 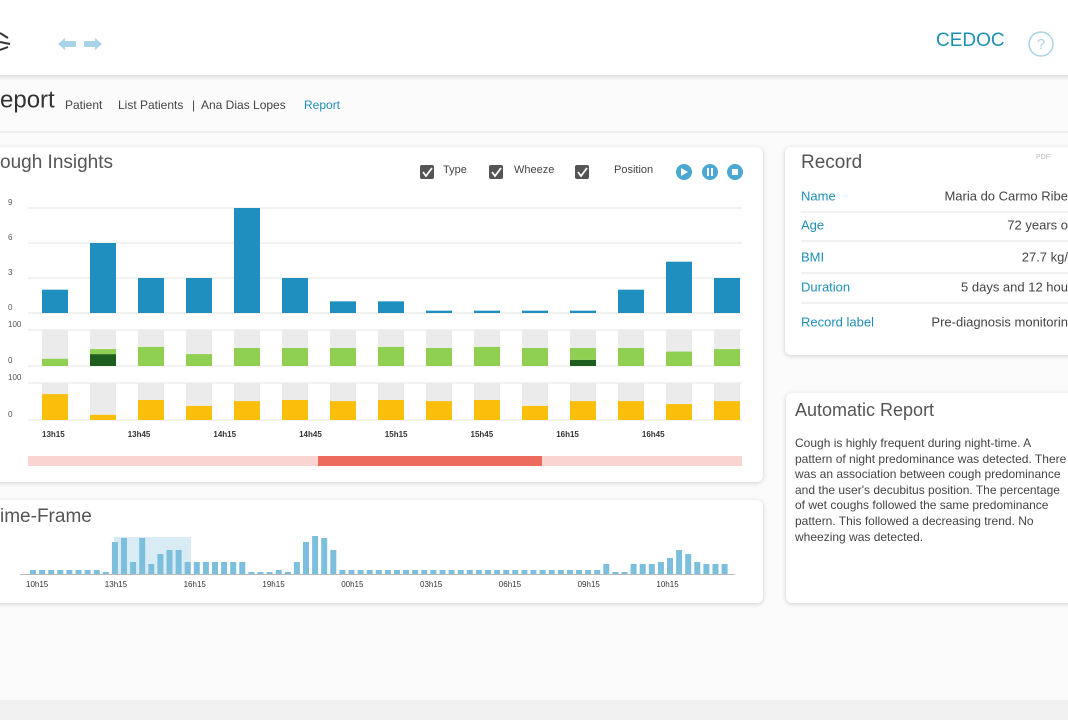 I want to click on x-tick-label: 19h15, so click(x=273, y=584).